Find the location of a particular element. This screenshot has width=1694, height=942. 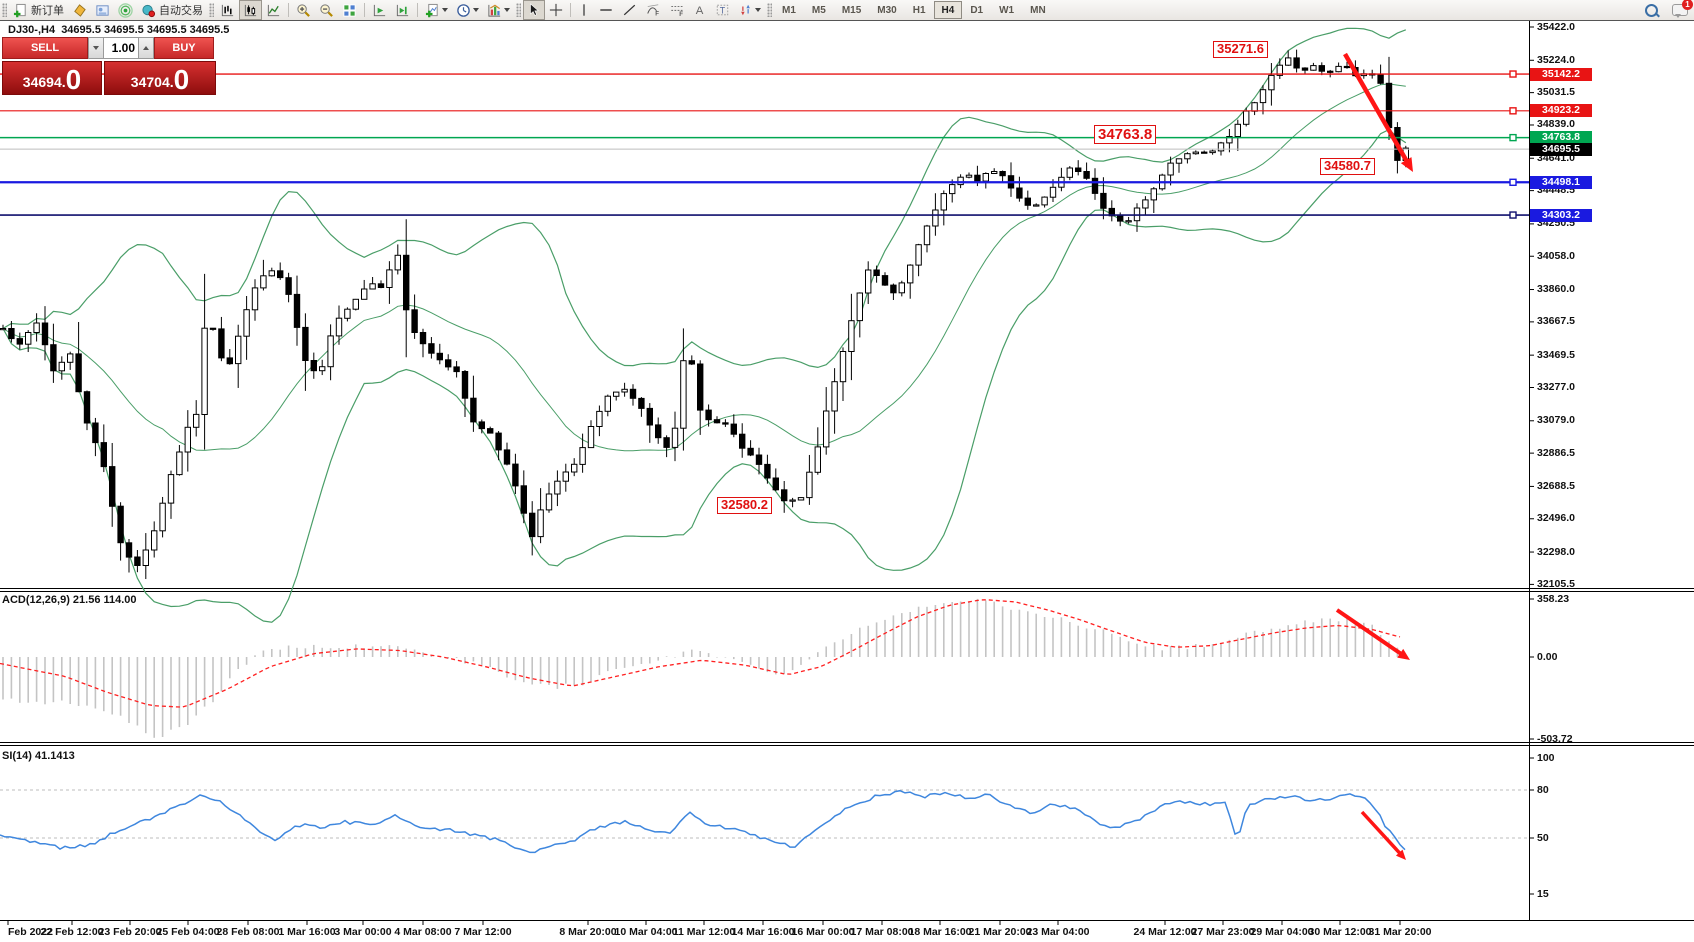

price-annotation: 32580.2 is located at coordinates (744, 505).